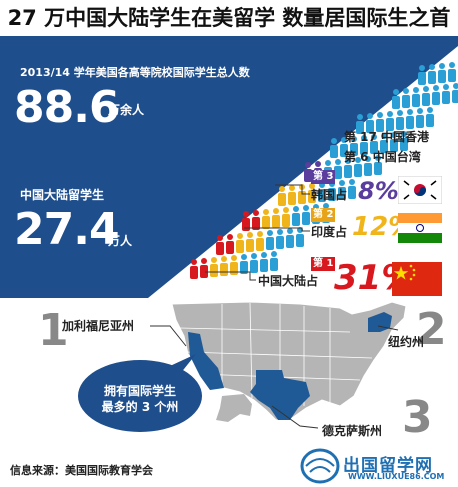 This screenshot has width=458, height=487. I want to click on korea-flag-icon, so click(420, 190).